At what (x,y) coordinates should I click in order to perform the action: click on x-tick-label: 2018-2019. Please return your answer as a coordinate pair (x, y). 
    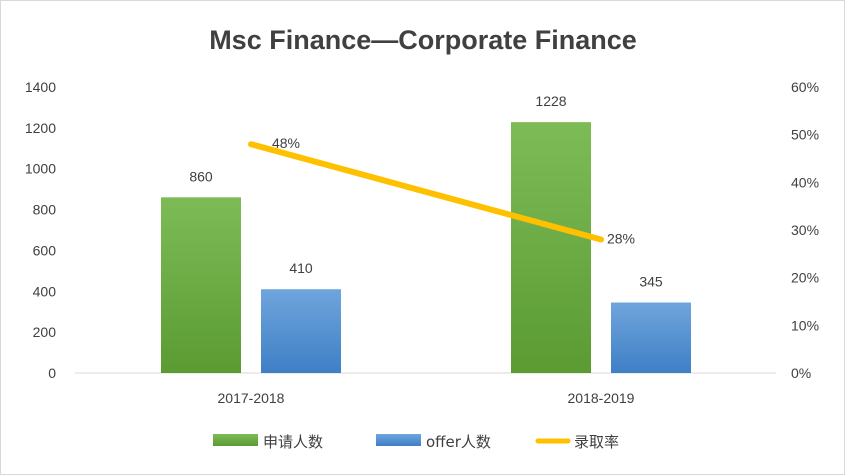
    Looking at the image, I should click on (601, 398).